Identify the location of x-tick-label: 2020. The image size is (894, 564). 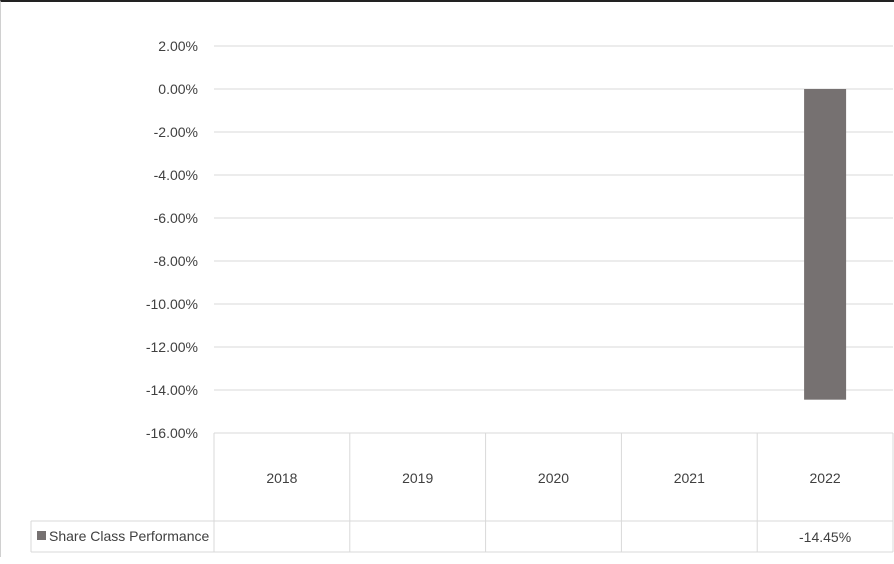
(553, 478).